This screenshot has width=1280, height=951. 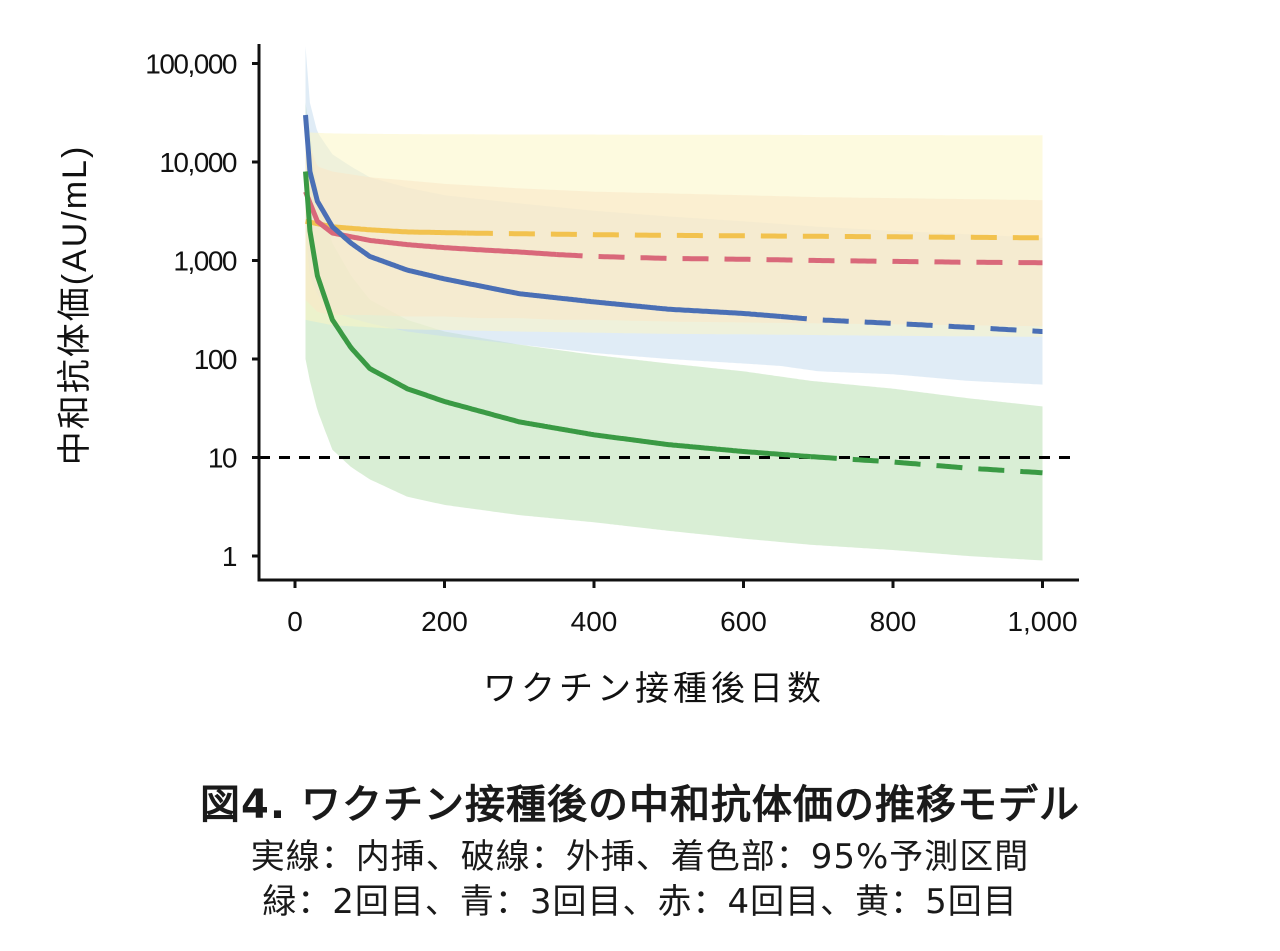 I want to click on x-tick-label: 600, so click(x=743, y=621).